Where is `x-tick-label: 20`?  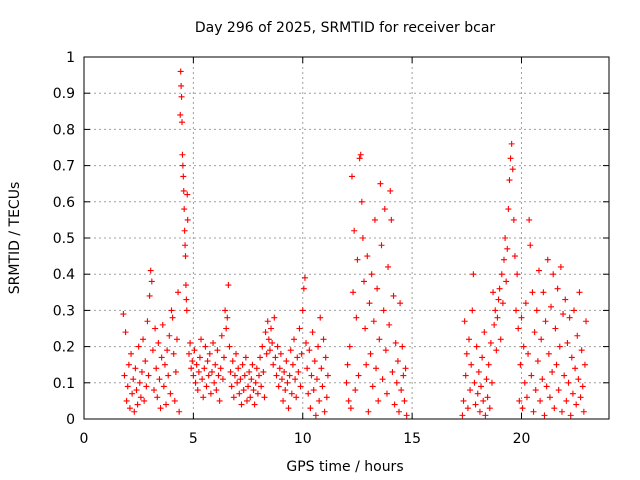
x-tick-label: 20 is located at coordinates (522, 439).